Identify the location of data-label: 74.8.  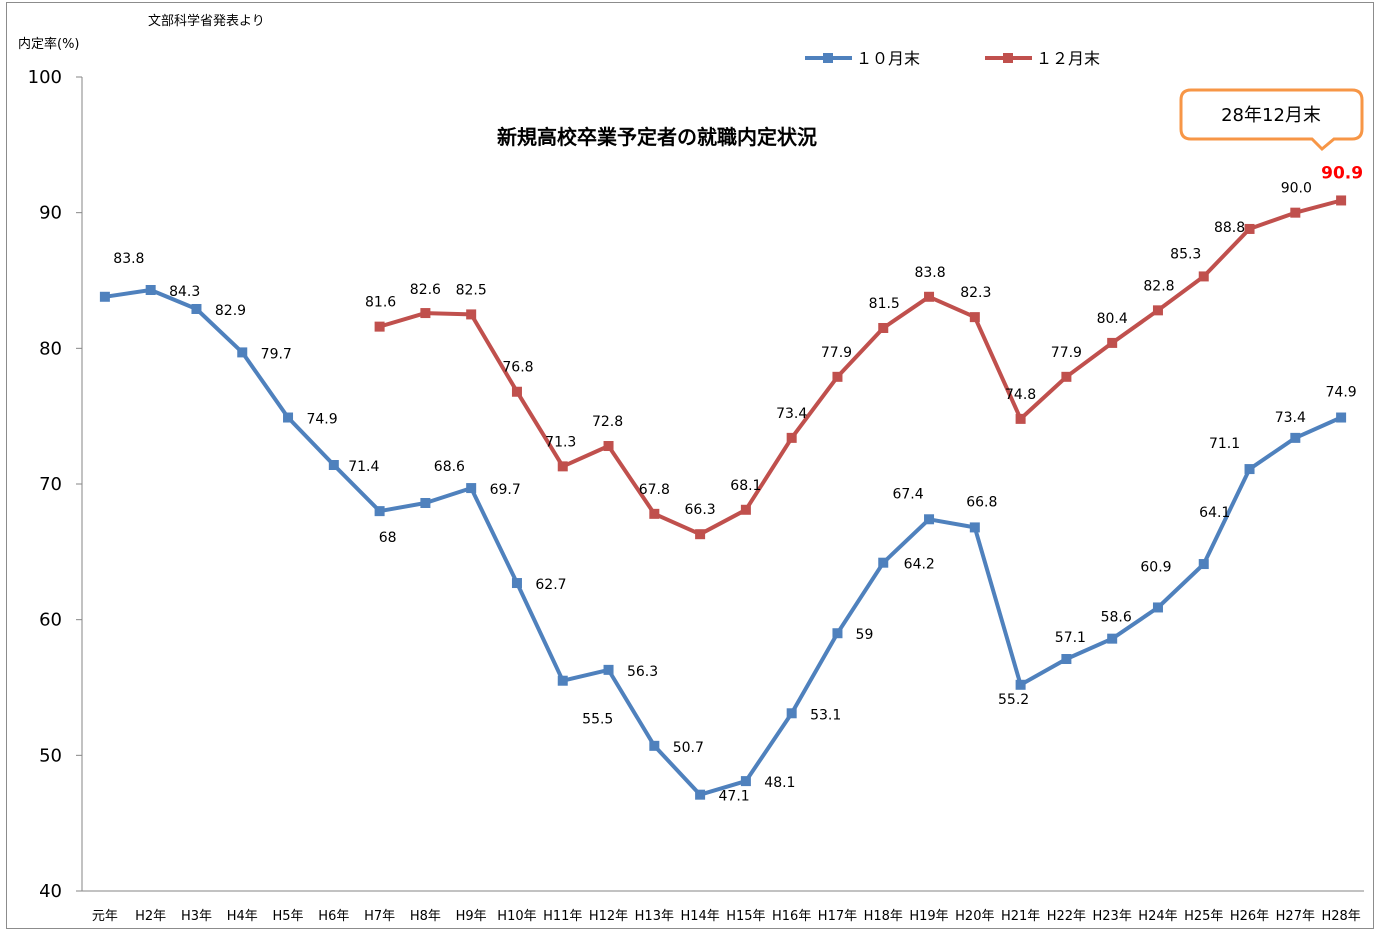
(1020, 395).